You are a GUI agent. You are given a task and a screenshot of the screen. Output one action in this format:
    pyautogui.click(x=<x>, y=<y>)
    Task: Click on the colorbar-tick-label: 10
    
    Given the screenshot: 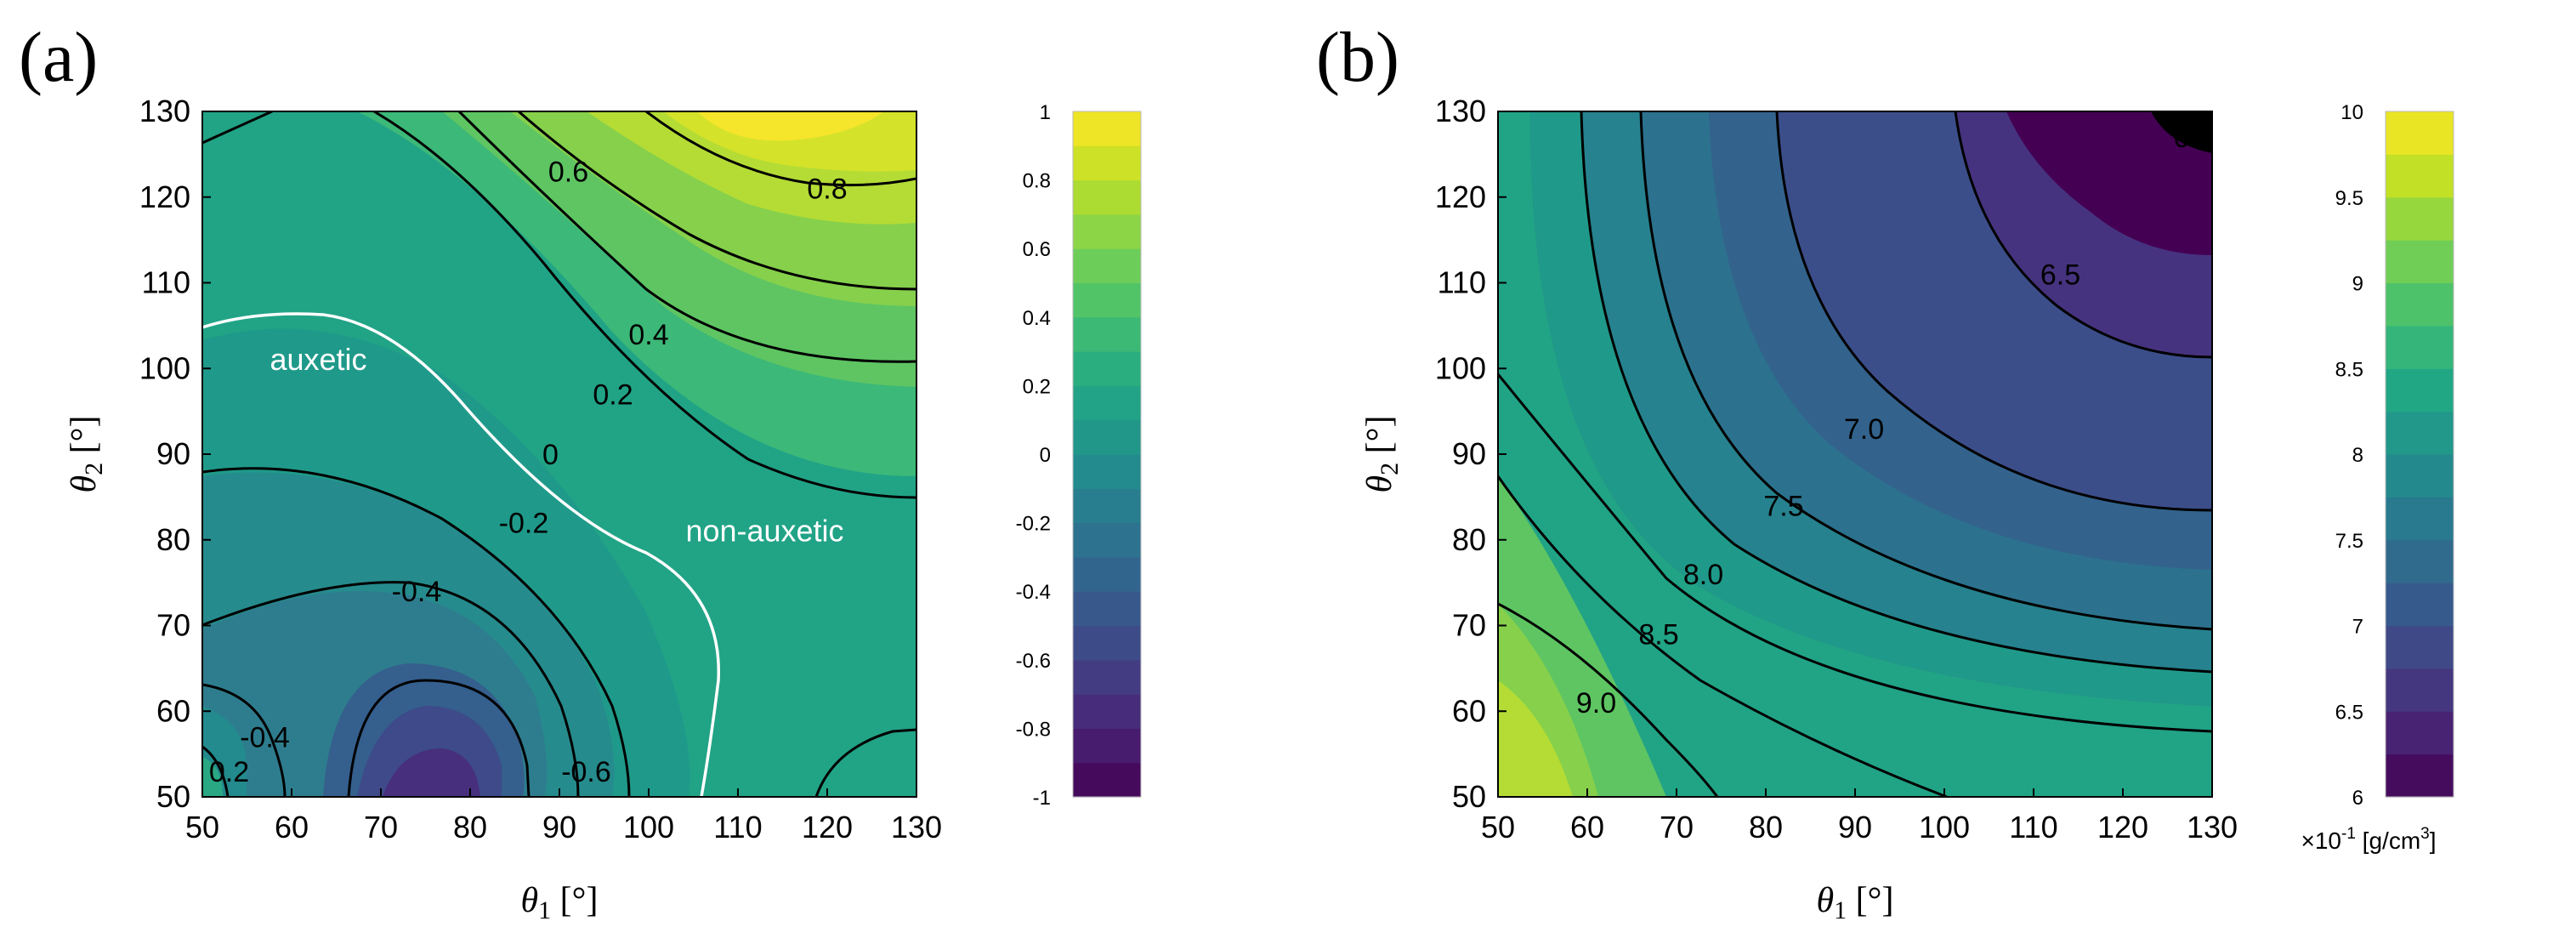 What is the action you would take?
    pyautogui.click(x=2352, y=112)
    